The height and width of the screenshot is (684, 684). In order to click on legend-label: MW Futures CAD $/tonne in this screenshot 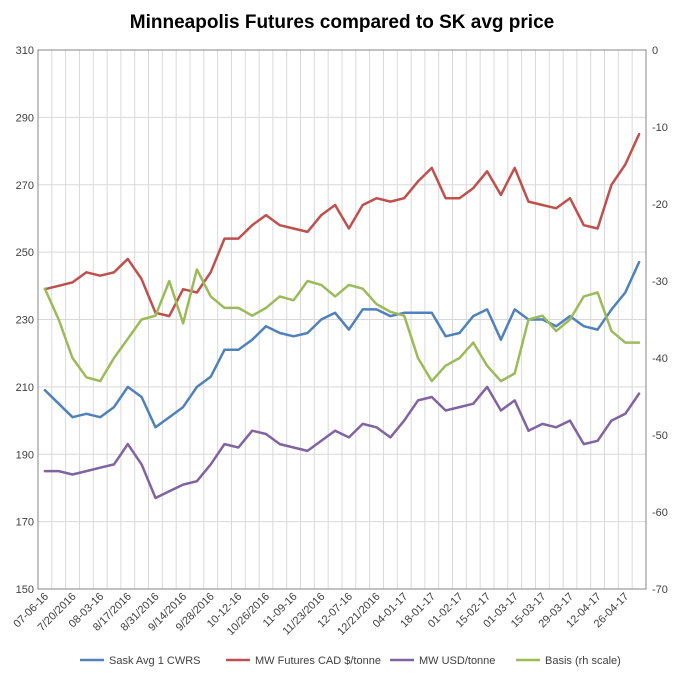, I will do `click(318, 661)`.